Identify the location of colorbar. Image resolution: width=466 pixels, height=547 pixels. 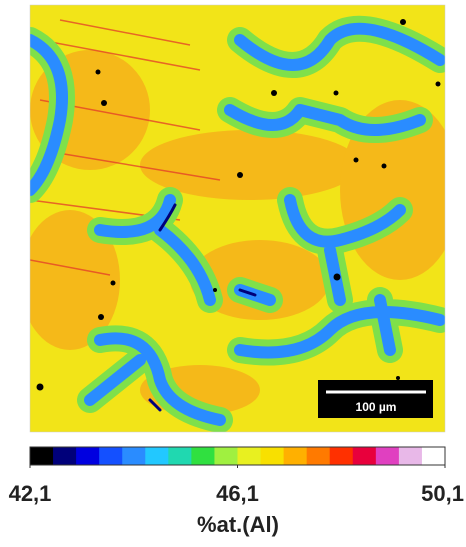
(238, 456).